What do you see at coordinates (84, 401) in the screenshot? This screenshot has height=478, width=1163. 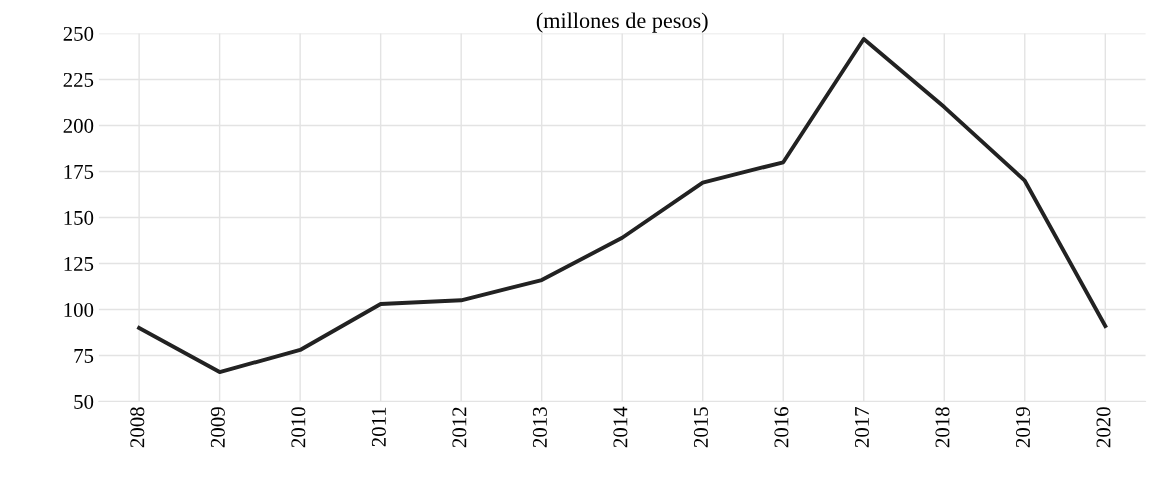 I see `y-tick-label: 50` at bounding box center [84, 401].